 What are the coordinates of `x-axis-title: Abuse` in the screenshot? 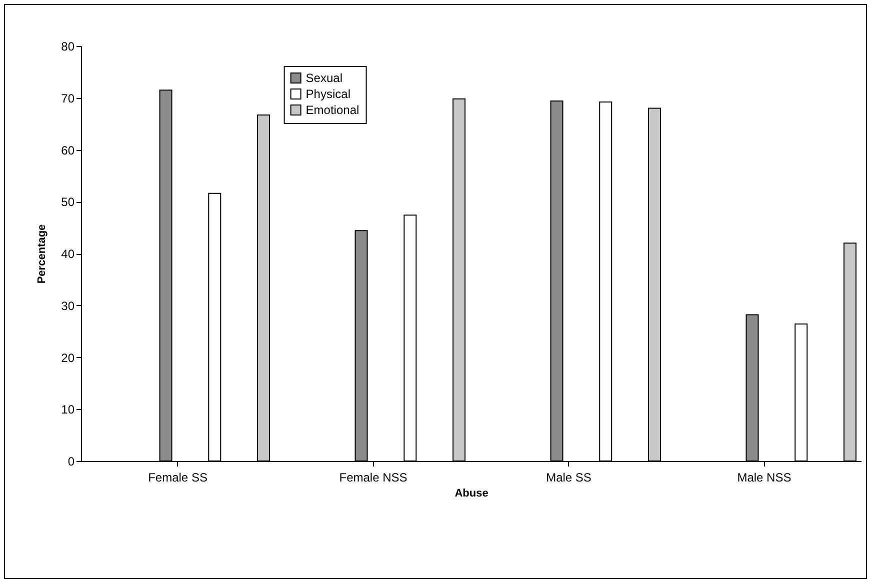 It's located at (471, 494).